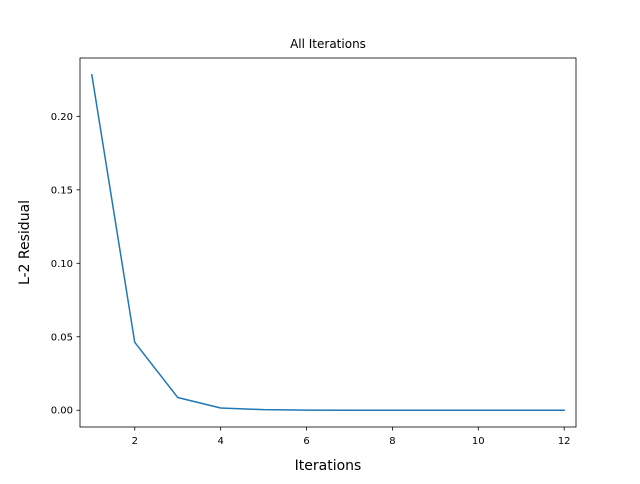 The image size is (640, 484). I want to click on x-tick-label: 2, so click(135, 441).